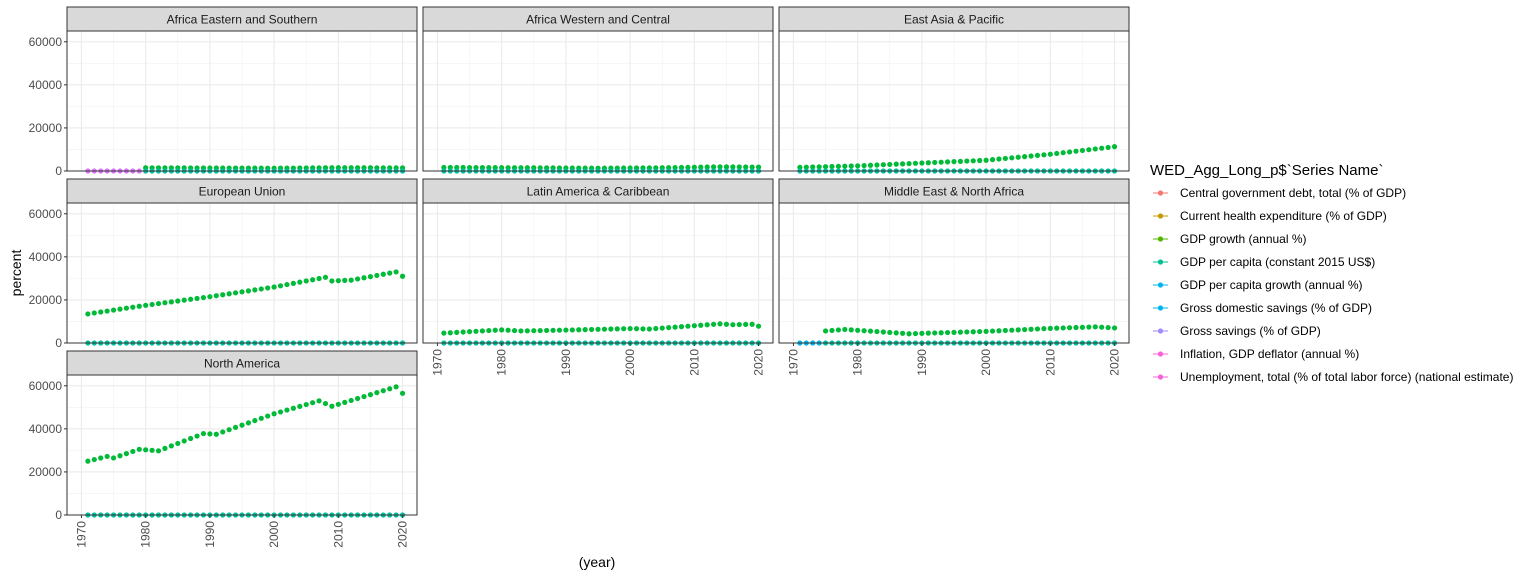  I want to click on facet-strip-label: European Union, so click(242, 192).